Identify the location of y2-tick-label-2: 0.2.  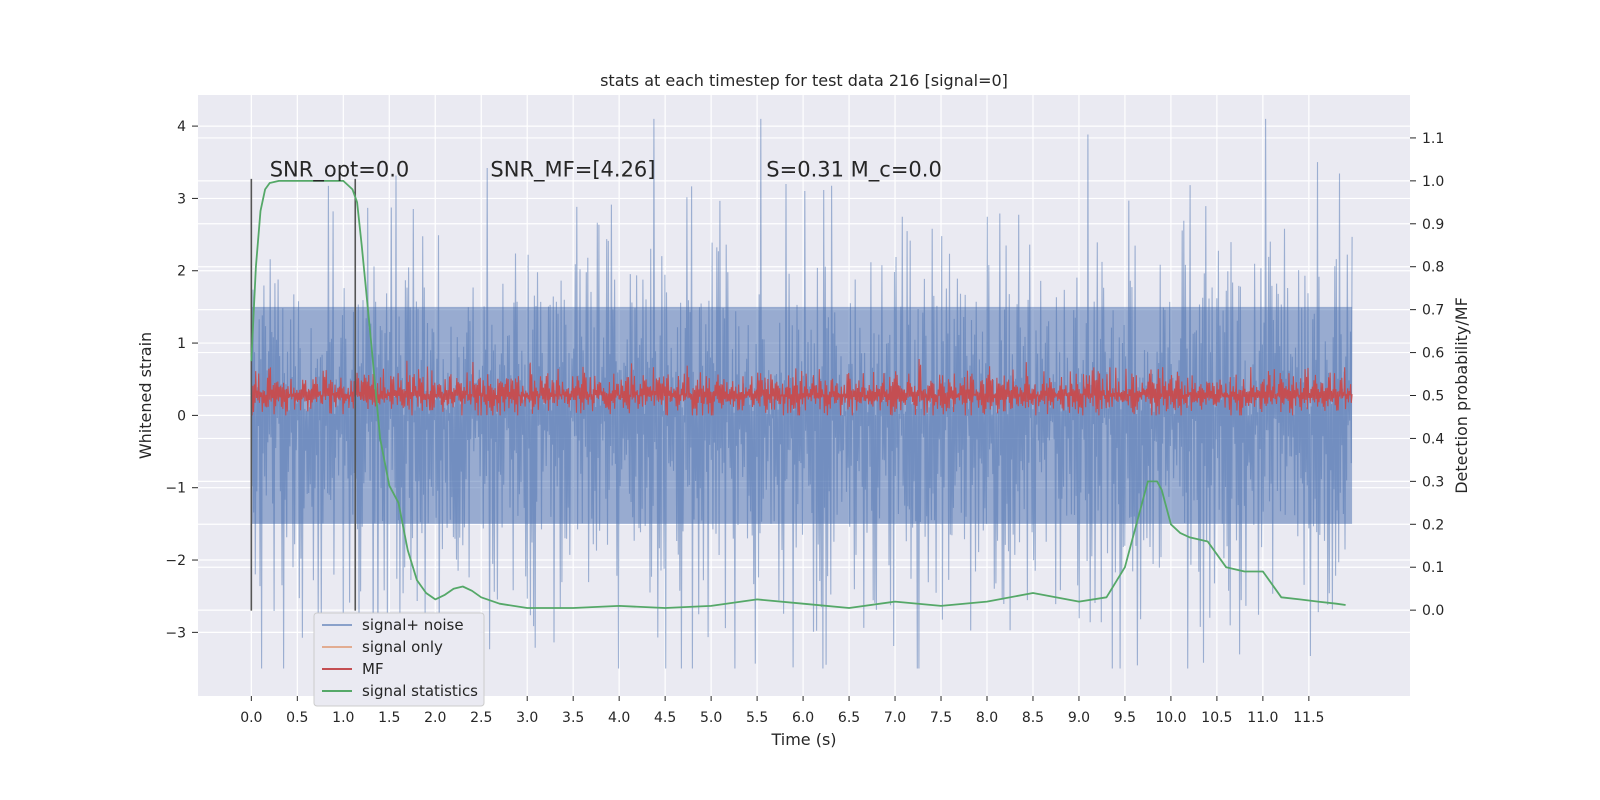
(1433, 525).